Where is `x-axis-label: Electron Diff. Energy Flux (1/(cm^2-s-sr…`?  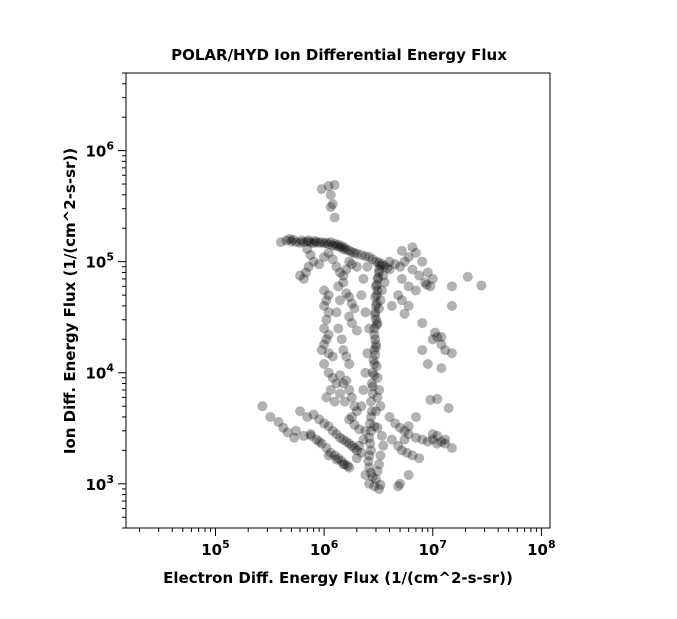 x-axis-label: Electron Diff. Energy Flux (1/(cm^2-s-sr… is located at coordinates (338, 578).